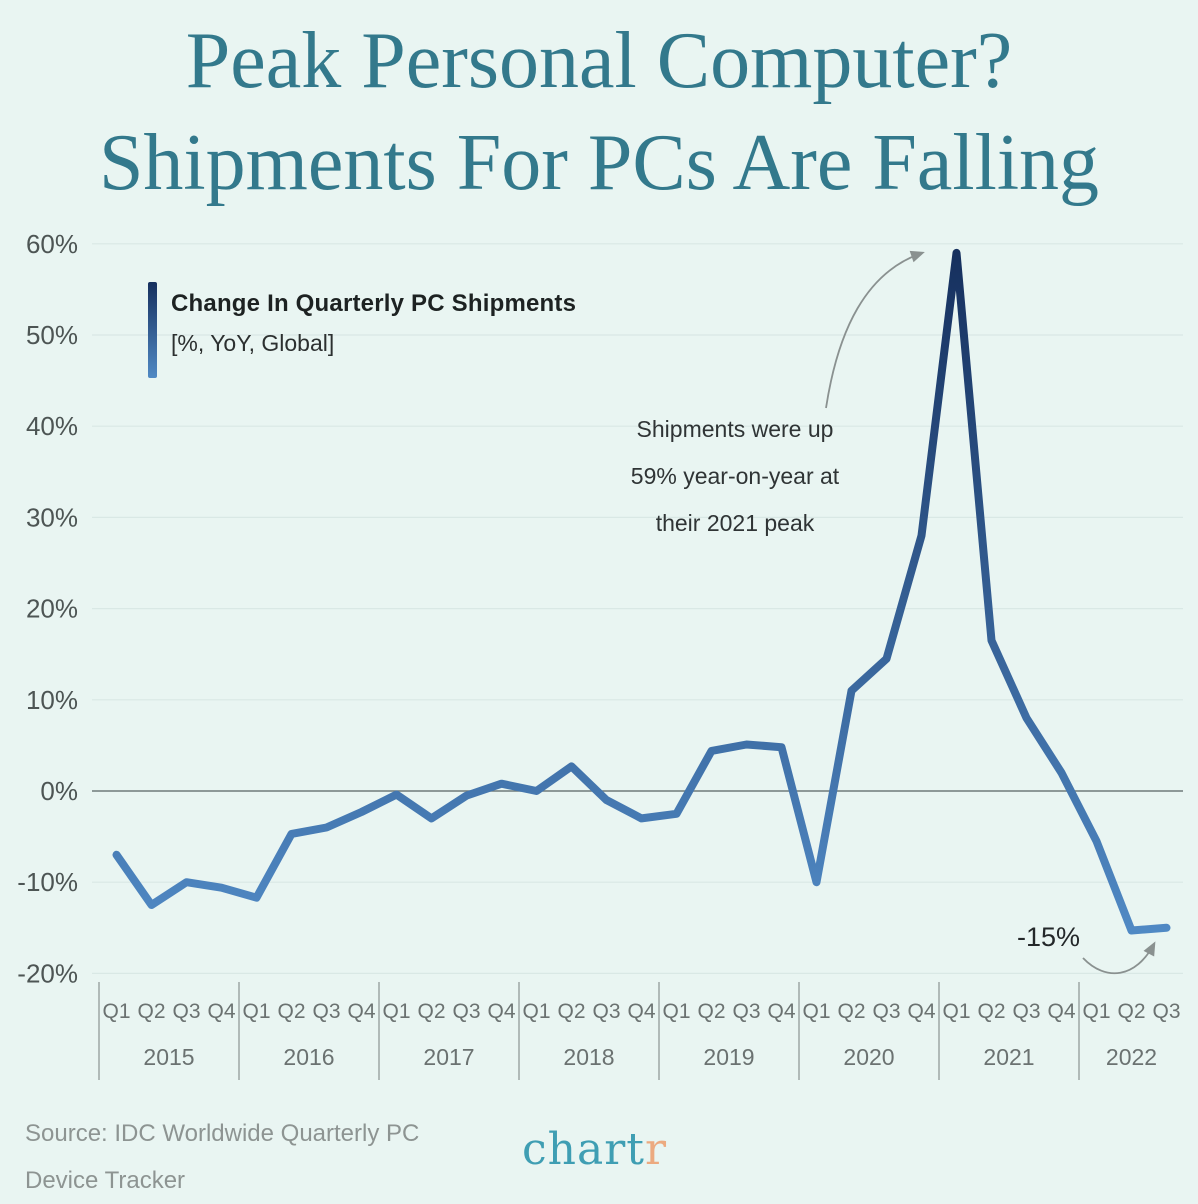  Describe the element at coordinates (868, 1057) in the screenshot. I see `x-axis-year-label: 2020` at that location.